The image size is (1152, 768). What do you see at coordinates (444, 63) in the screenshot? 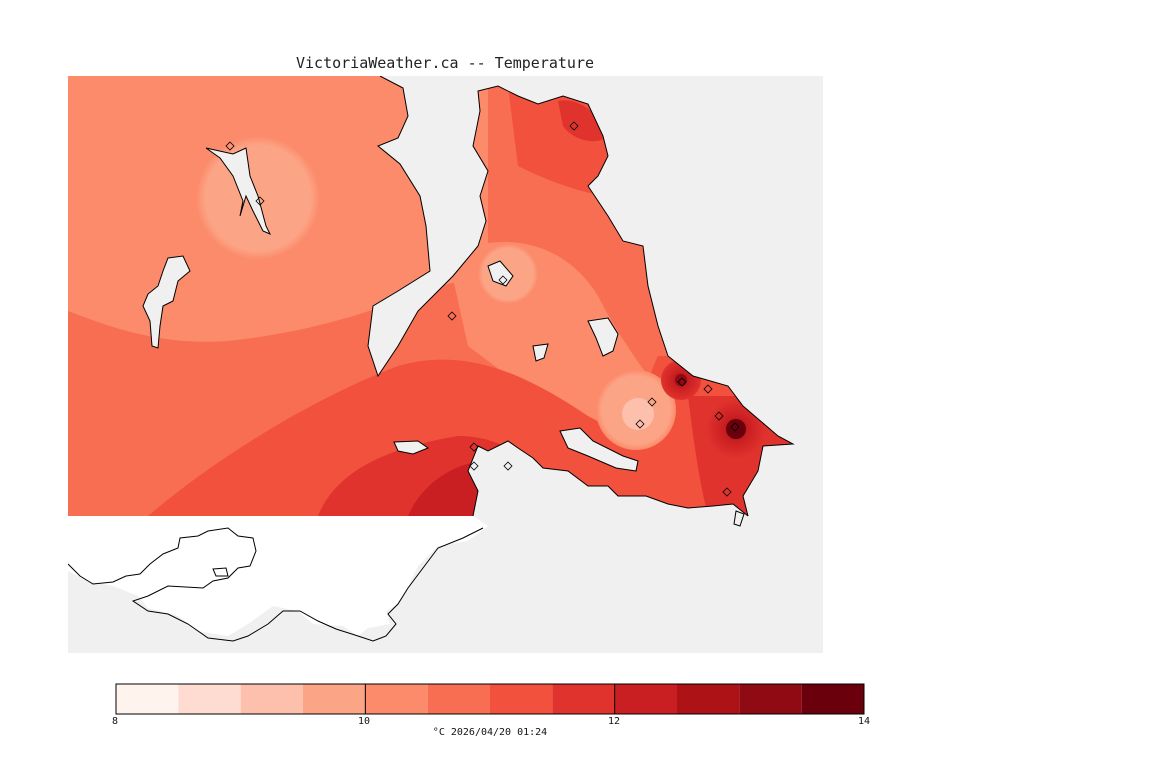
I see `map-title: VictoriaWeather.ca -- Temperature` at bounding box center [444, 63].